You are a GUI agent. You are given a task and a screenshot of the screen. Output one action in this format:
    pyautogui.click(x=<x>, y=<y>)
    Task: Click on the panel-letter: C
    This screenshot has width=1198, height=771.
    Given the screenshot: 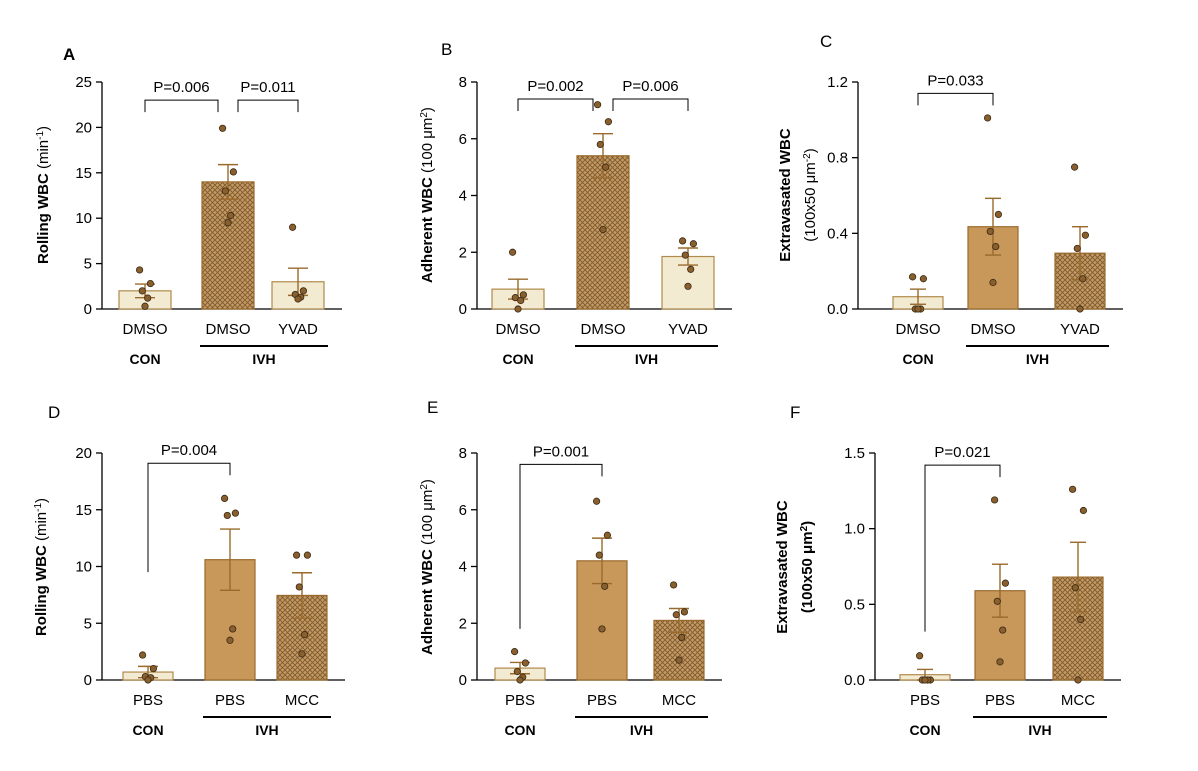 What is the action you would take?
    pyautogui.click(x=826, y=41)
    